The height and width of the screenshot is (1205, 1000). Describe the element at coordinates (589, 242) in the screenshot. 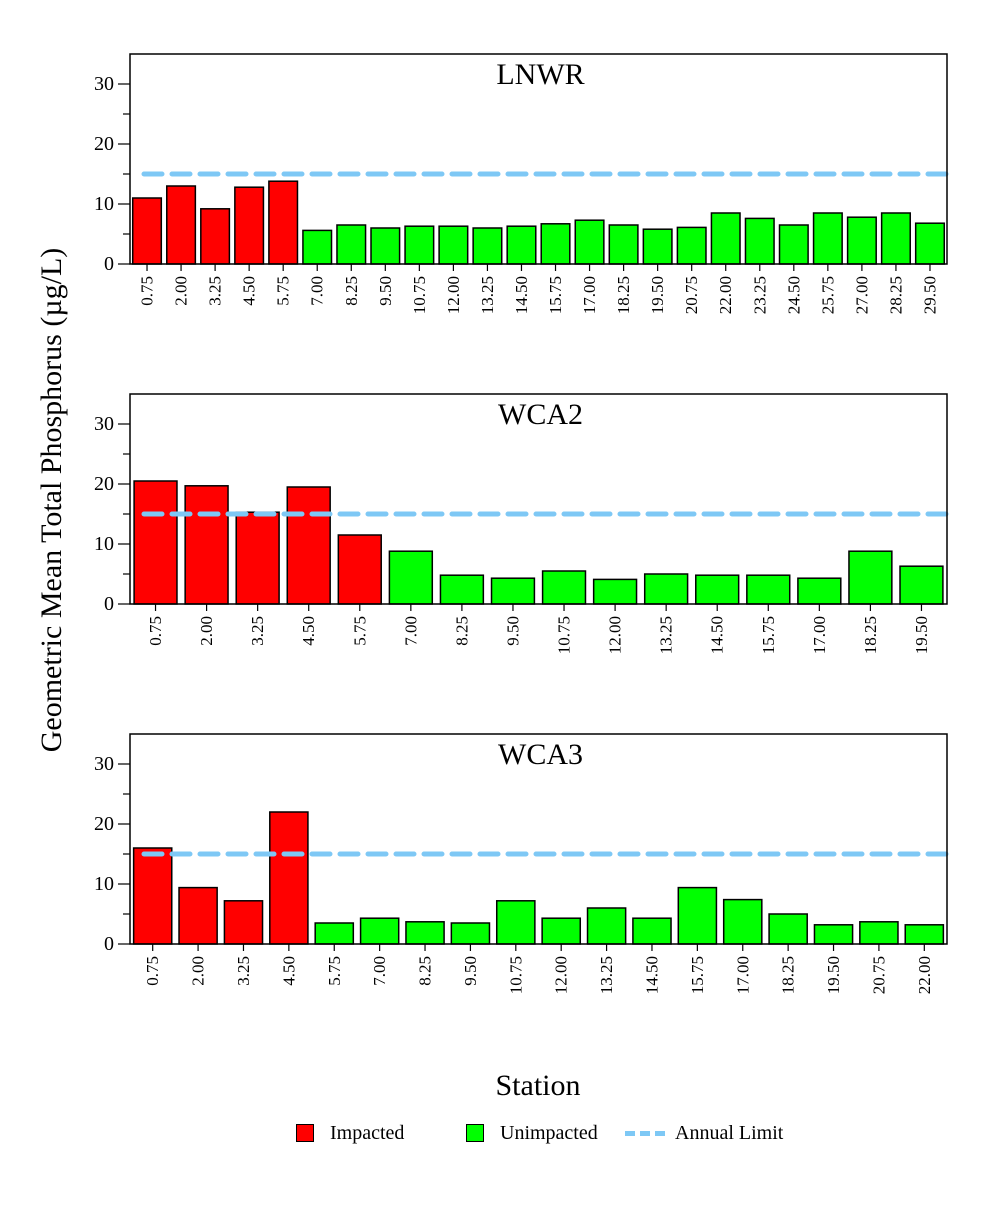

I see `bar-lnwr-17.00` at that location.